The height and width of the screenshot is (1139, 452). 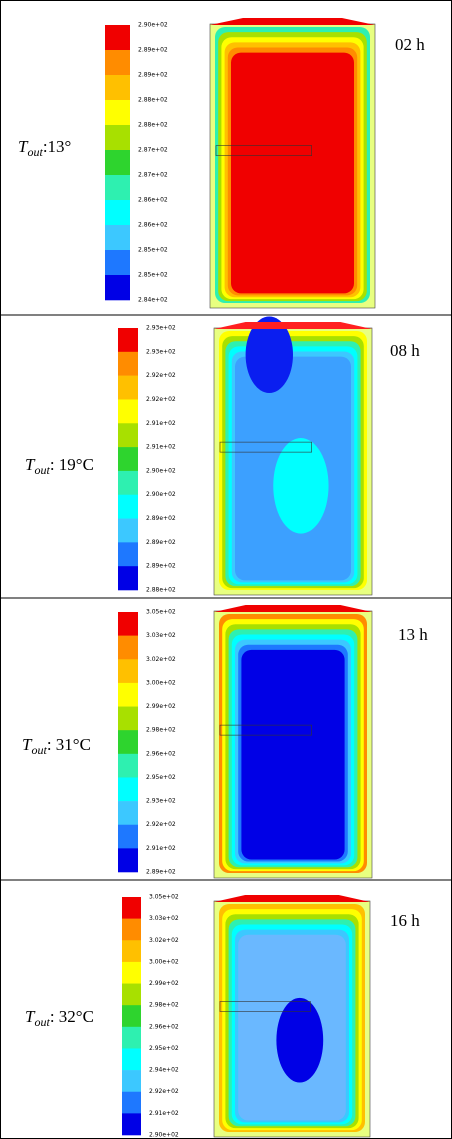 I want to click on time-label: 02 h, so click(x=410, y=44).